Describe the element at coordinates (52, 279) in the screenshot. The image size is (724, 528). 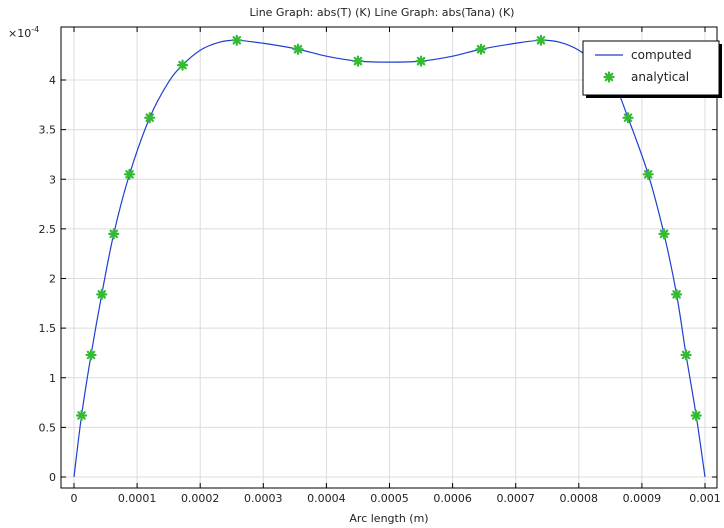
I see `y-tick-label: 2` at that location.